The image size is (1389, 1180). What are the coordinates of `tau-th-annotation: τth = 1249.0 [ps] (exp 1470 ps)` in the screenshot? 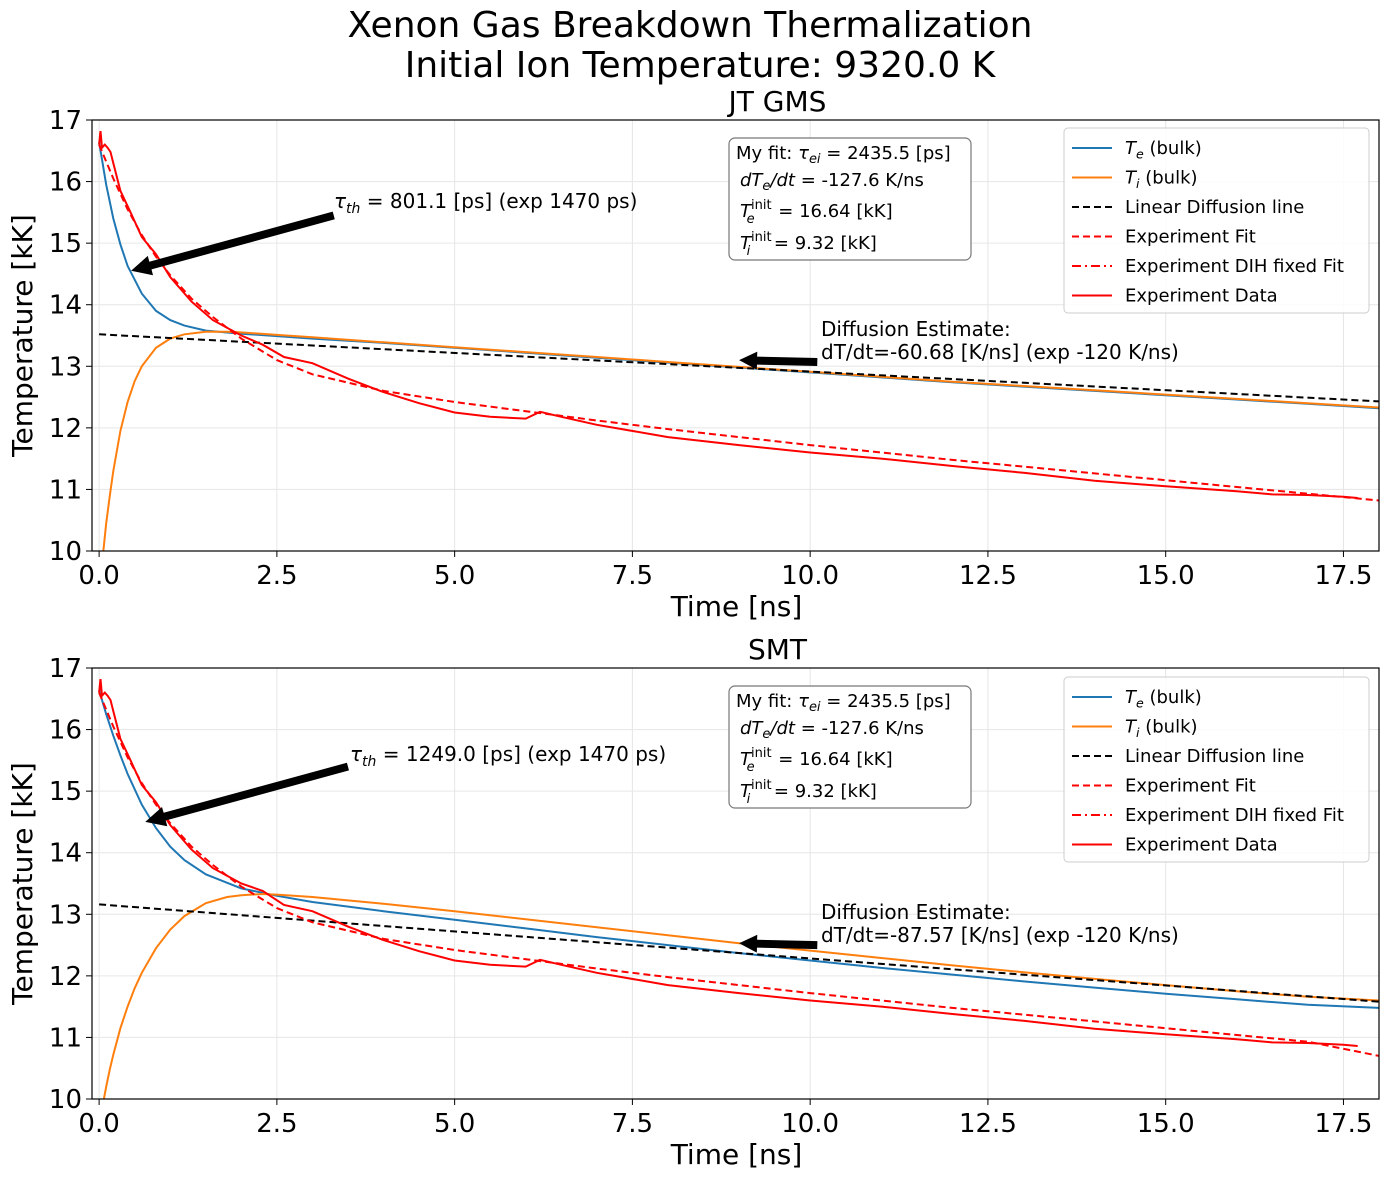 It's located at (508, 756).